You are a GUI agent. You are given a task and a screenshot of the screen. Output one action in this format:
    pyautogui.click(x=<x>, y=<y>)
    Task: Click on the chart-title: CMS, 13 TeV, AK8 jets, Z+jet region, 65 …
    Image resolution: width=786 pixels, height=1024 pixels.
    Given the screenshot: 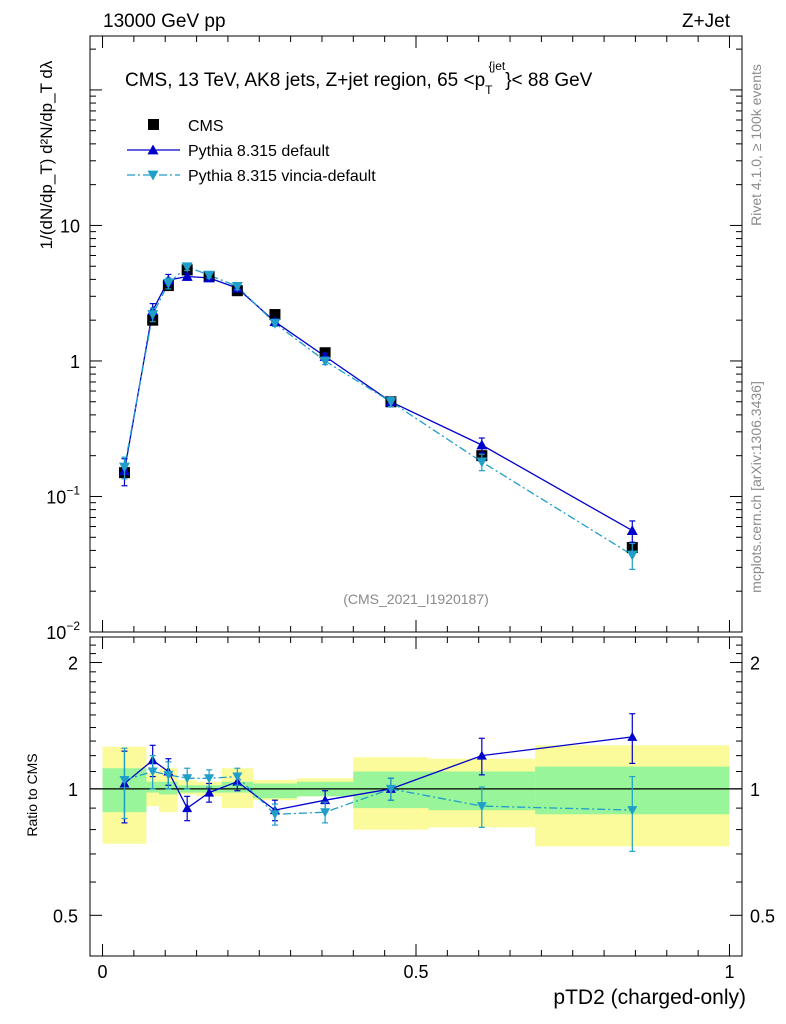 What is the action you would take?
    pyautogui.click(x=359, y=78)
    